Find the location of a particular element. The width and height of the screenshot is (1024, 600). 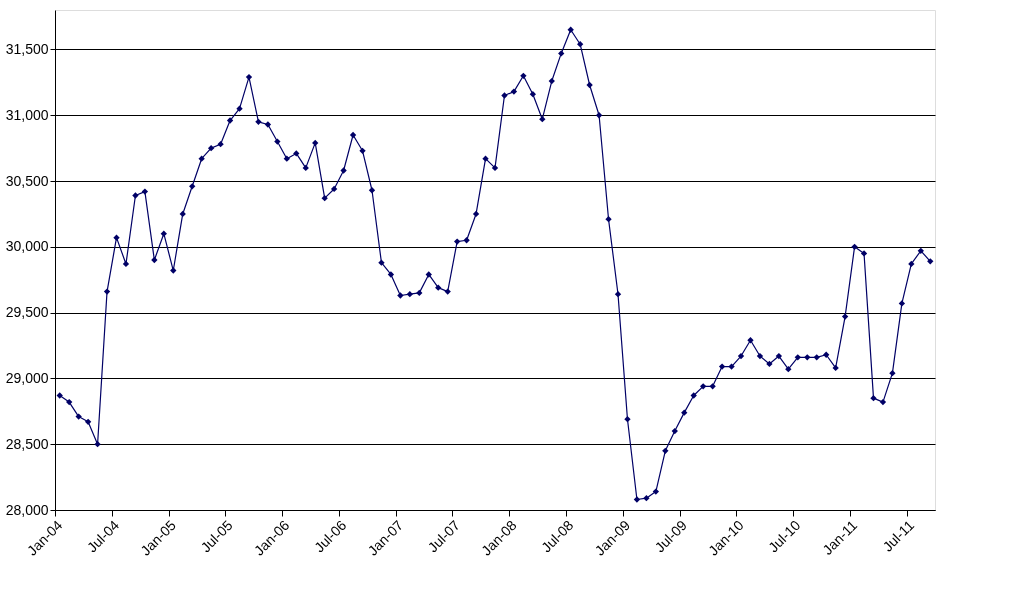

y-tick-label: 31,500 is located at coordinates (27, 48).